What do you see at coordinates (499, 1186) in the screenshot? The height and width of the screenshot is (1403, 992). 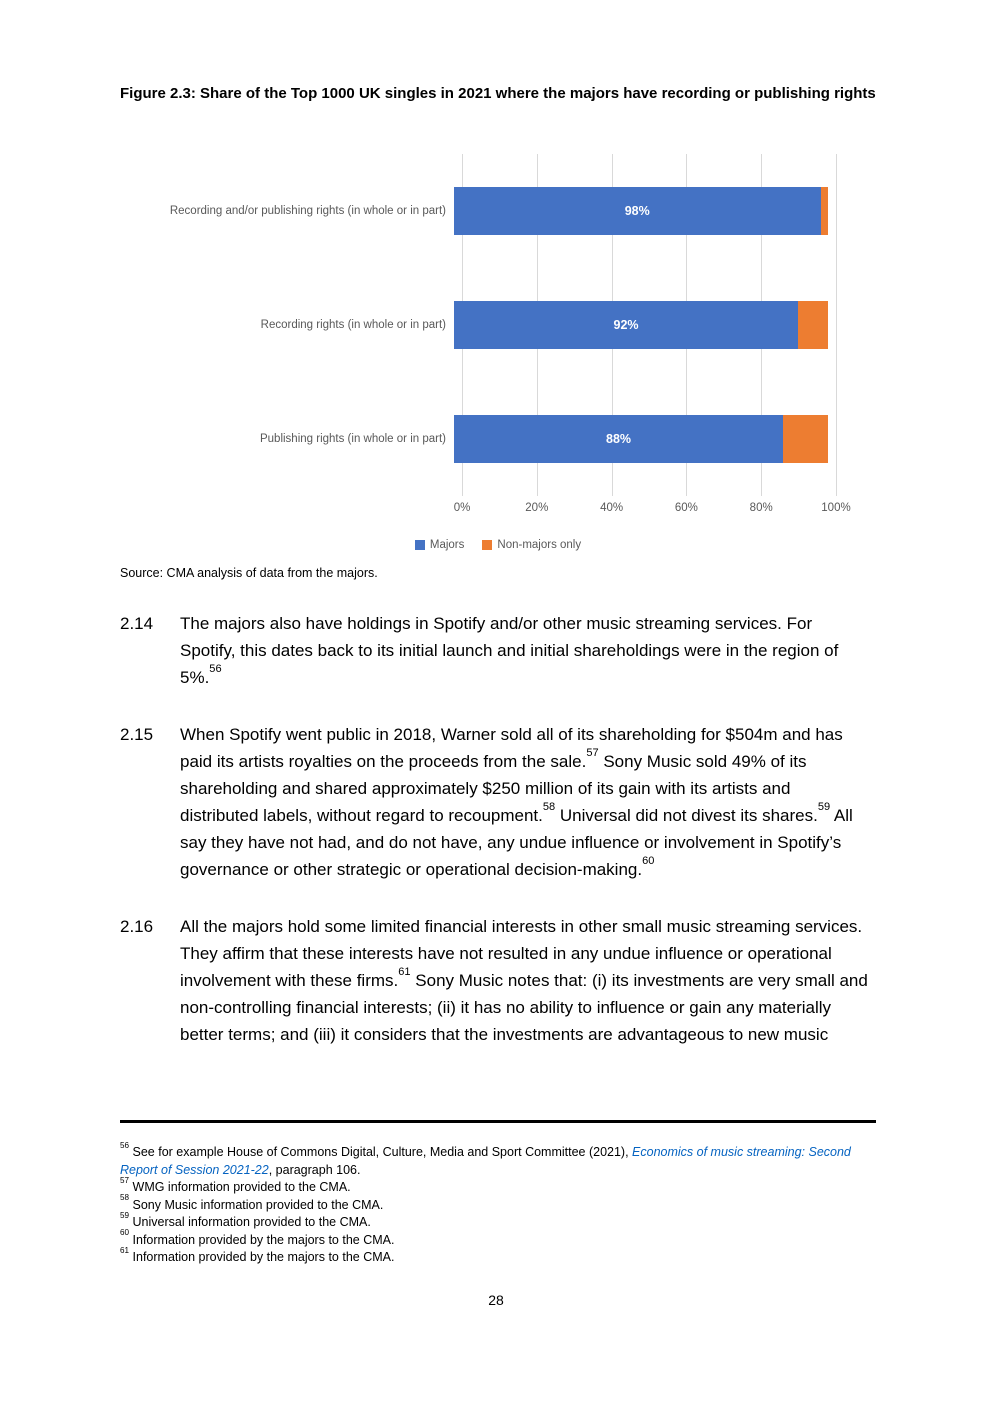 I see `footnote: 57 WMG information provided to the CMA.` at bounding box center [499, 1186].